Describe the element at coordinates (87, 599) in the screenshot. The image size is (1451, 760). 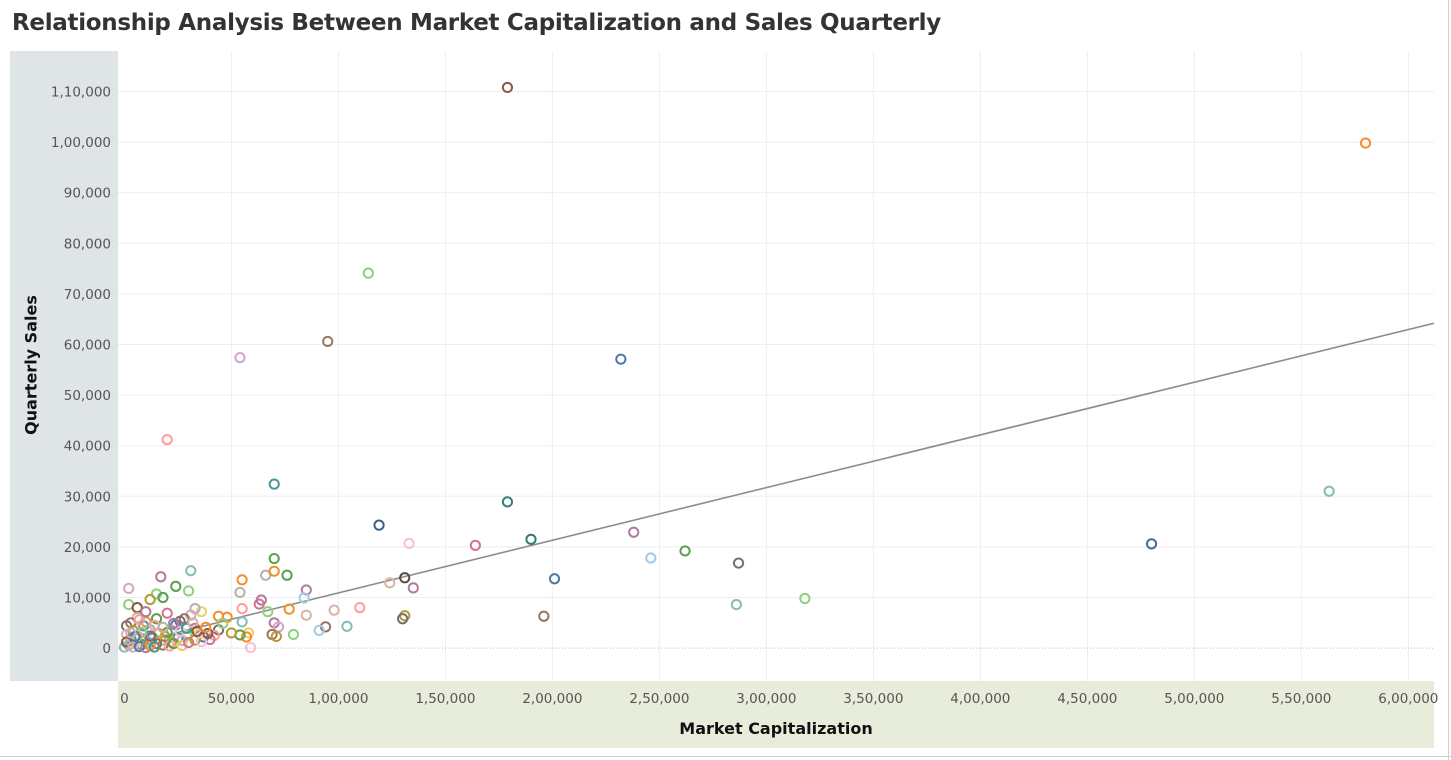
I see `y-tick-label: 10,000` at that location.